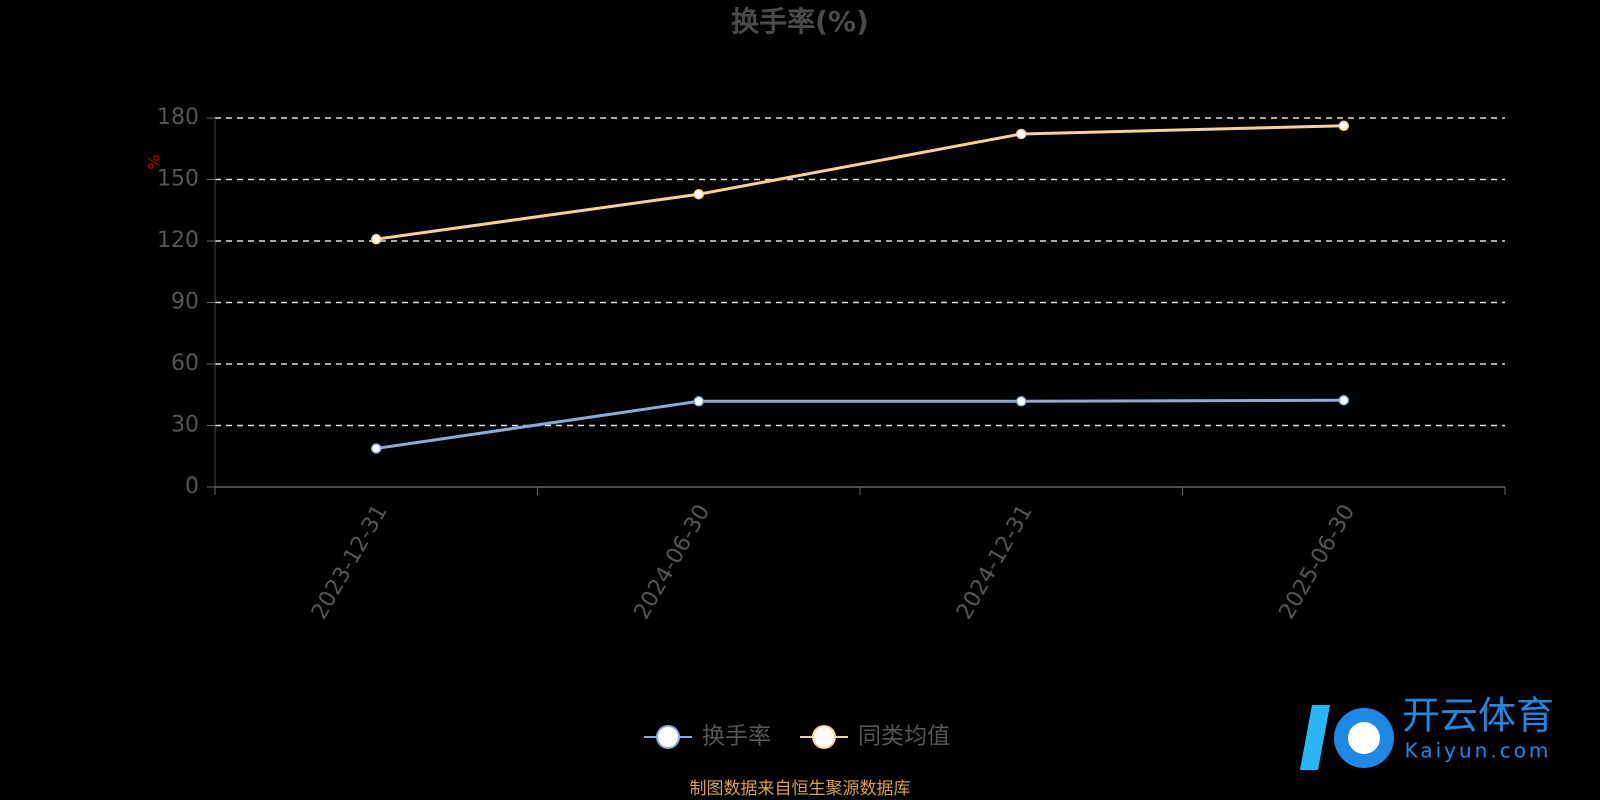 This screenshot has height=800, width=1600. What do you see at coordinates (736, 737) in the screenshot?
I see `legend-label: 换手率` at bounding box center [736, 737].